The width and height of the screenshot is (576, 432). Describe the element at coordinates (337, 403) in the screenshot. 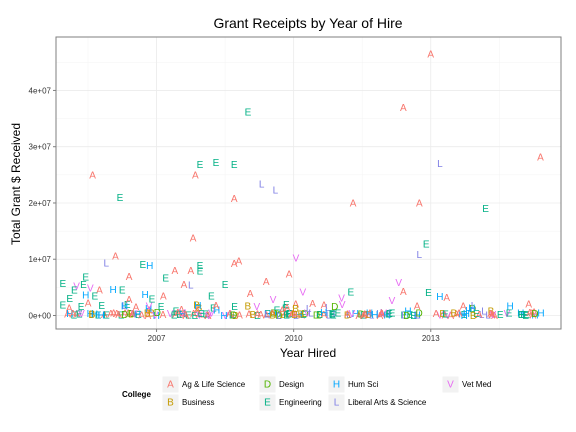

I see `legend-key-symbol: L` at that location.